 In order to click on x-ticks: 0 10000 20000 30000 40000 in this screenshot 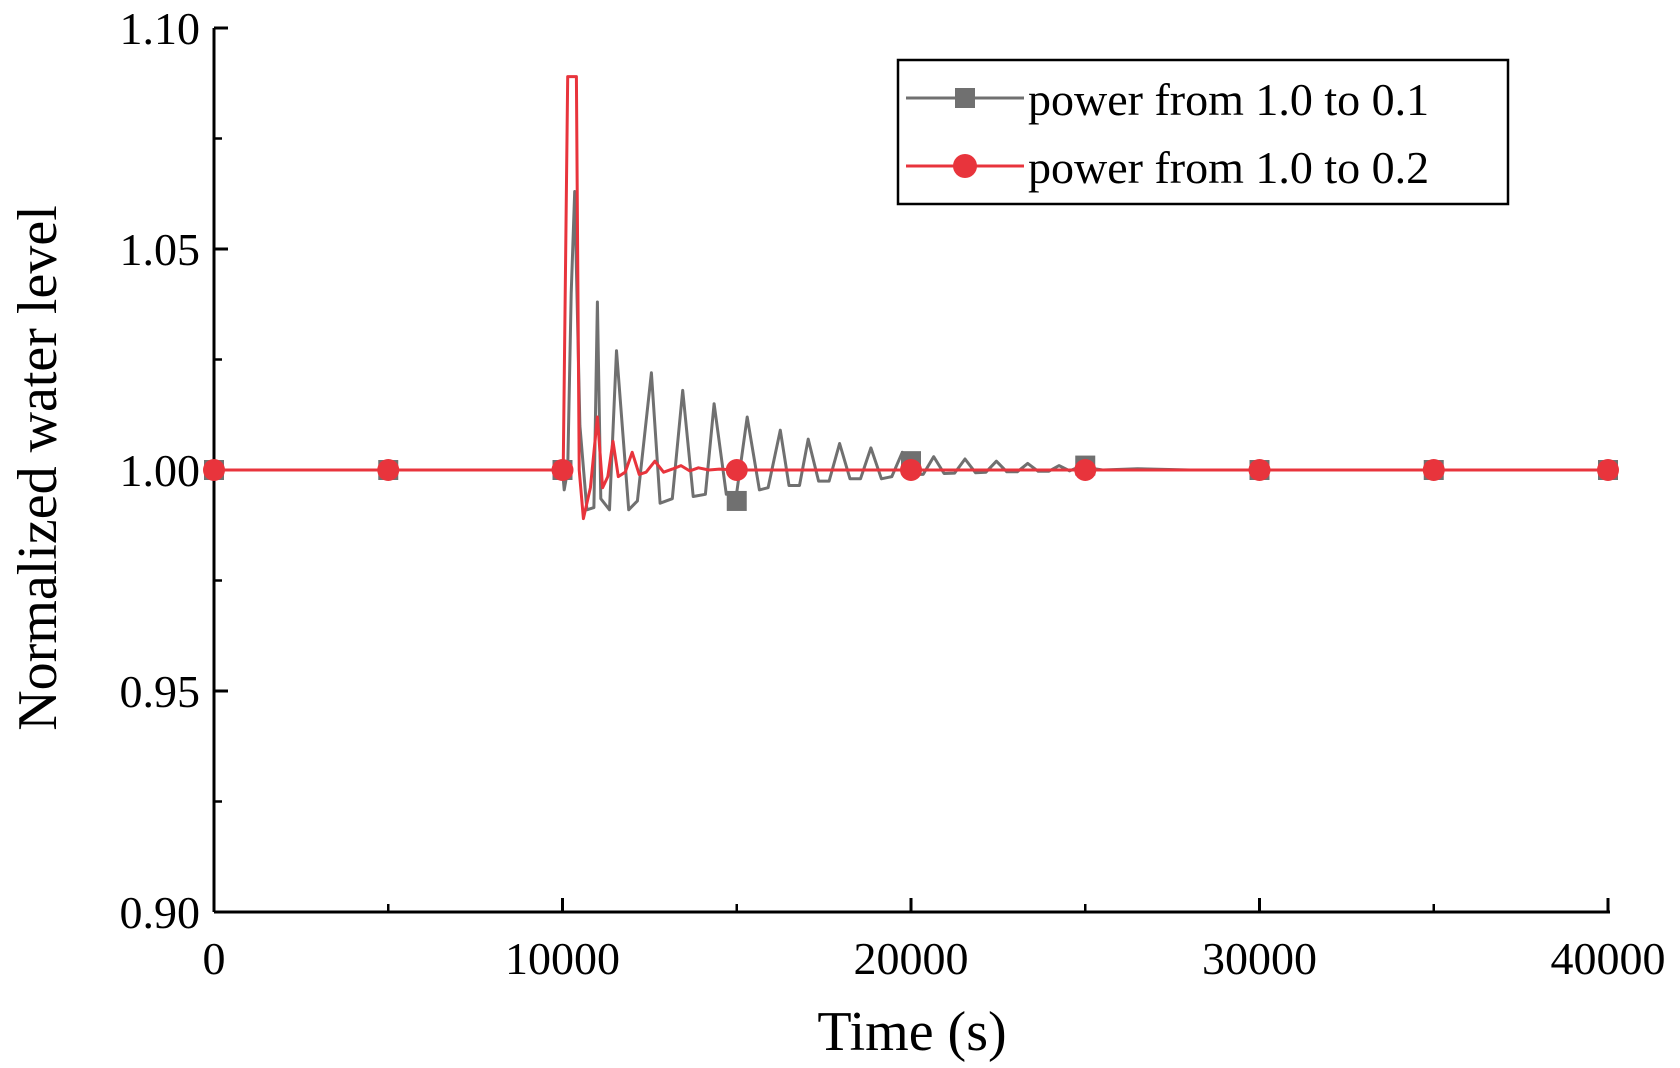, I will do `click(934, 941)`.